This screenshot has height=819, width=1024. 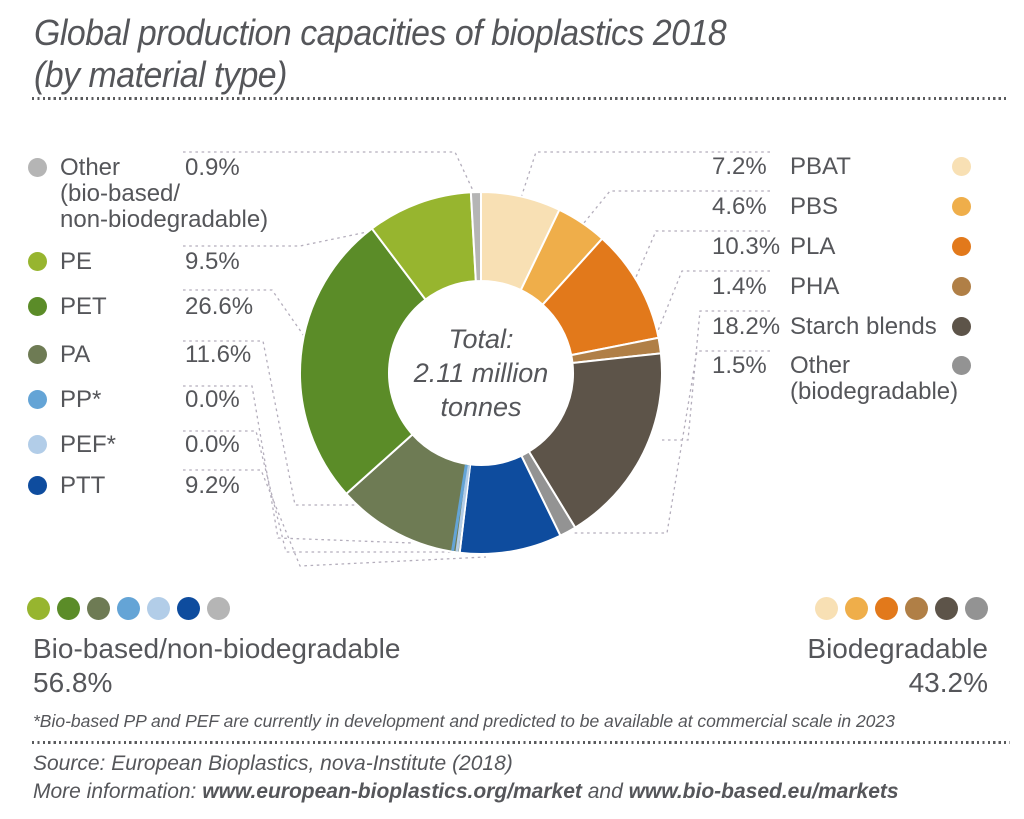 I want to click on legend-percentage: 7.2%, so click(x=739, y=166).